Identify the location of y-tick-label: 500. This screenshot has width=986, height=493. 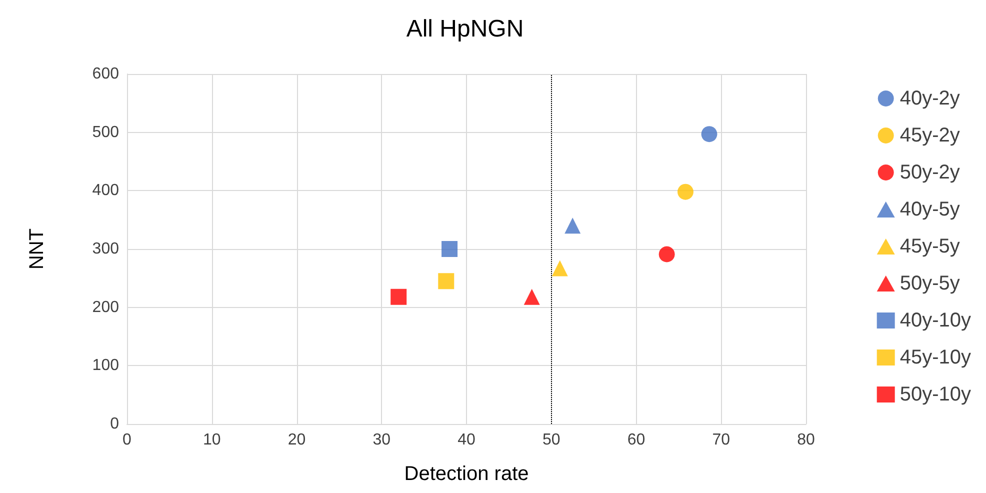
(106, 132).